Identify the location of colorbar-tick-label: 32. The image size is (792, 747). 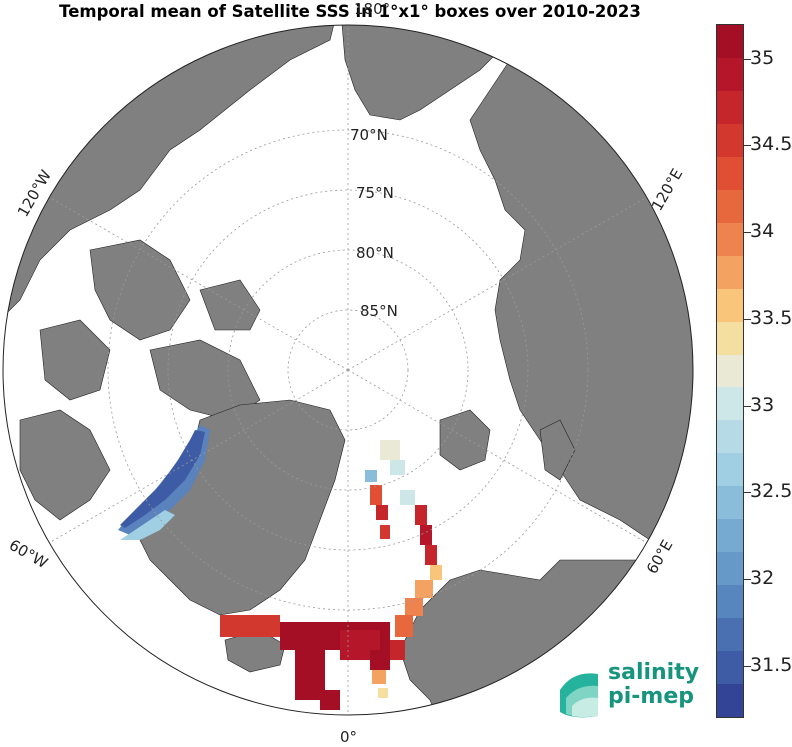
(762, 578).